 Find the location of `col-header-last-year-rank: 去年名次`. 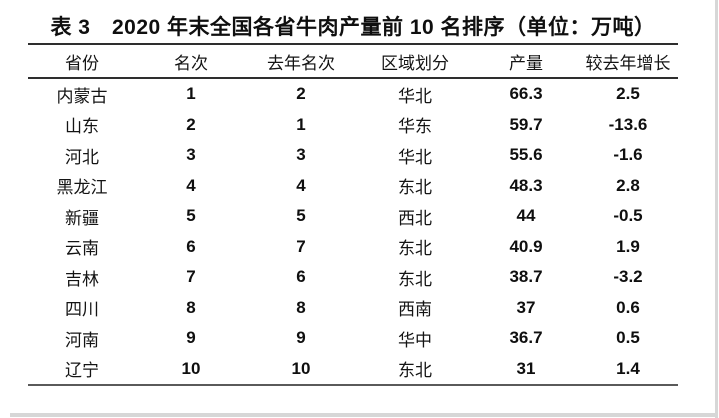

col-header-last-year-rank: 去年名次 is located at coordinates (301, 61).